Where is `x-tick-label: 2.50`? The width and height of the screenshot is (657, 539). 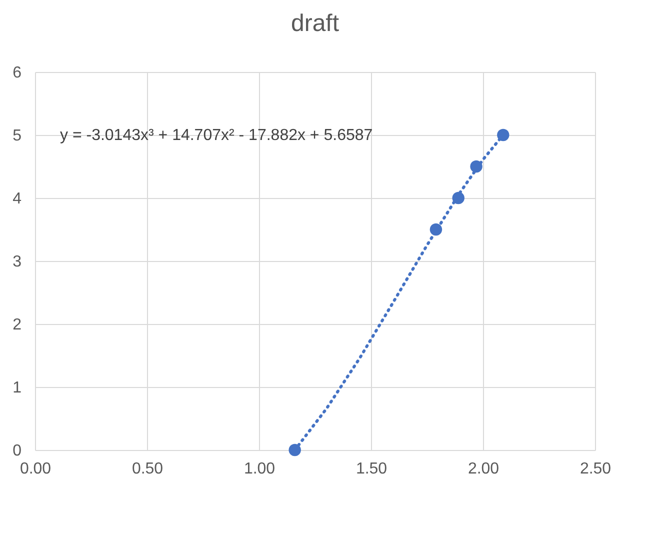 x-tick-label: 2.50 is located at coordinates (596, 469).